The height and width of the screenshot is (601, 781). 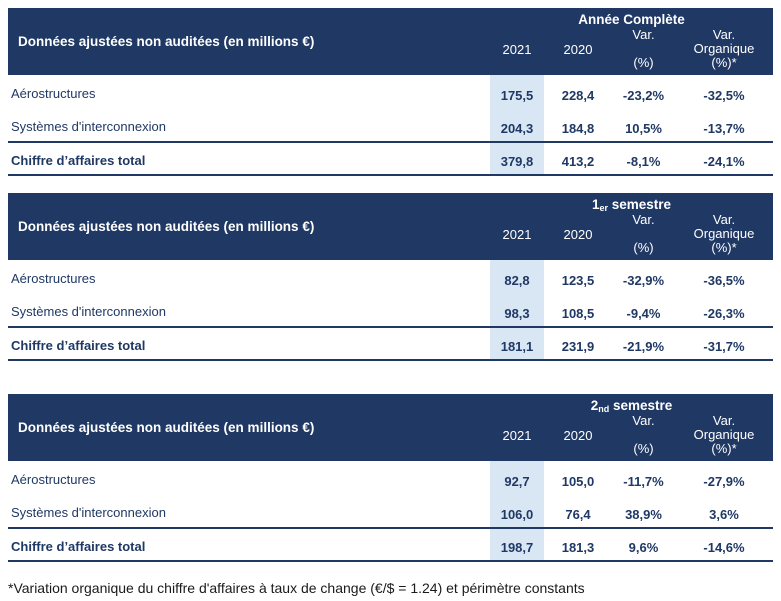 I want to click on value-2020: 413,2, so click(x=578, y=161).